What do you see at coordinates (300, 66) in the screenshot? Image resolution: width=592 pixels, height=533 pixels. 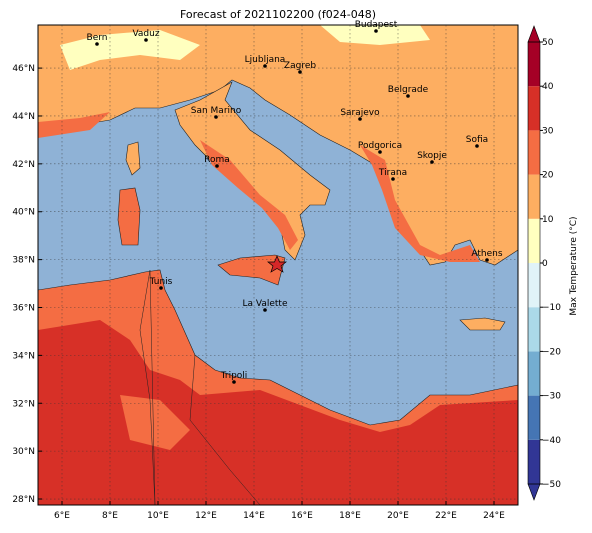 I see `city-label: Zagreb` at bounding box center [300, 66].